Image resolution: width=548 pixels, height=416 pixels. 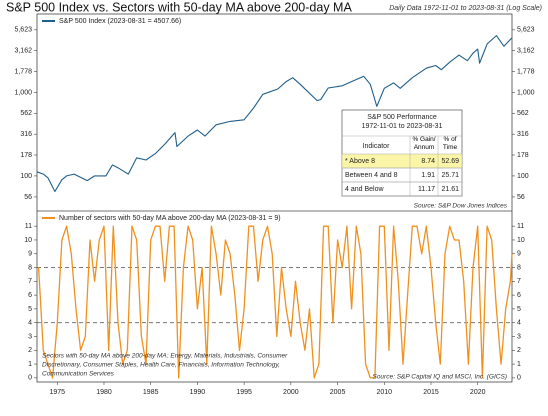 What do you see at coordinates (198, 392) in the screenshot?
I see `x-tick-label: 1990` at bounding box center [198, 392].